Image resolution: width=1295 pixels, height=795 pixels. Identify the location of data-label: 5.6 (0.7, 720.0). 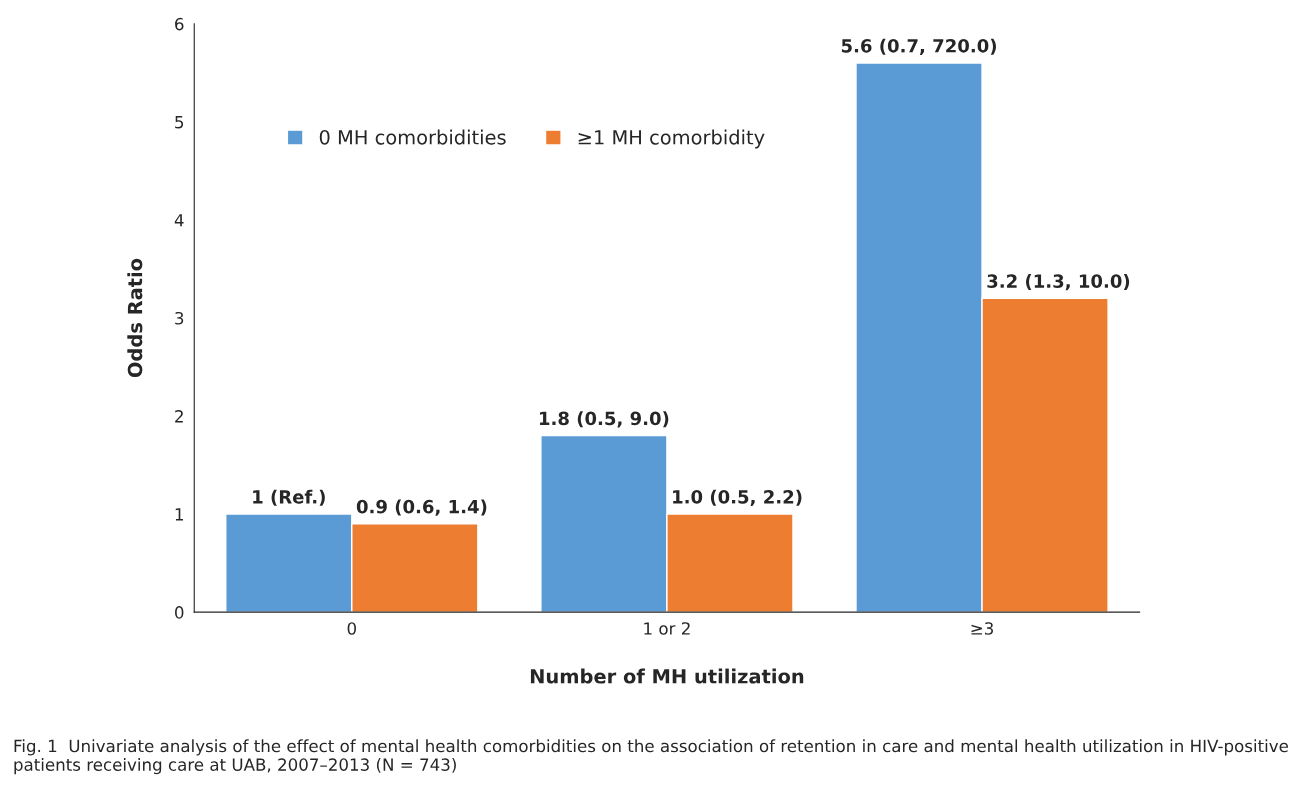
(918, 46).